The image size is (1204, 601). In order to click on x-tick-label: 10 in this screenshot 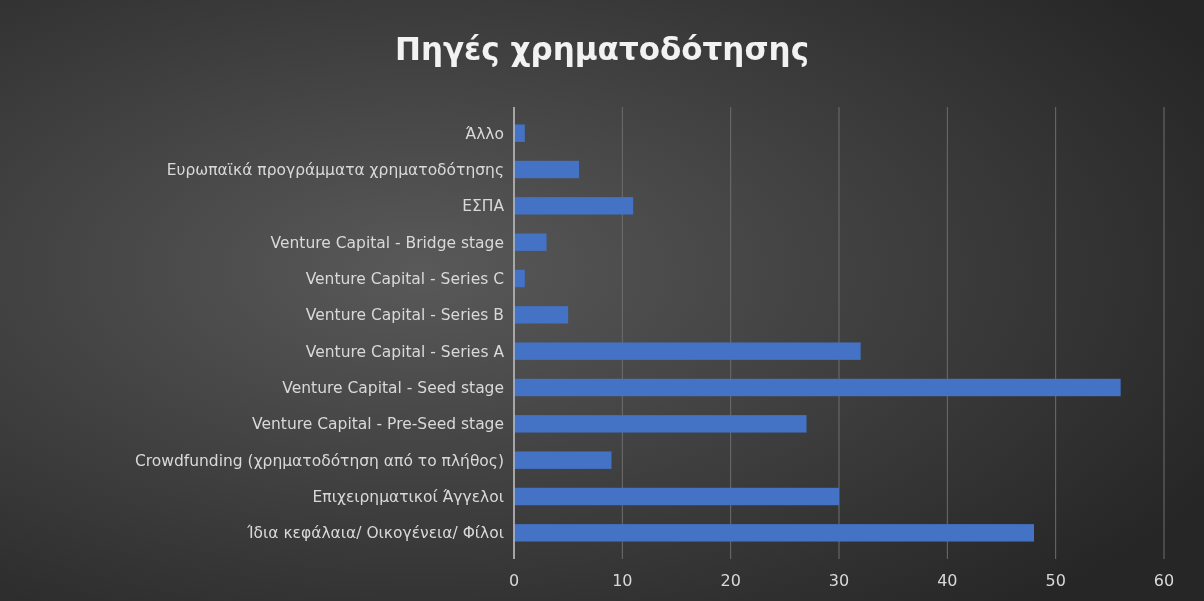, I will do `click(622, 580)`.